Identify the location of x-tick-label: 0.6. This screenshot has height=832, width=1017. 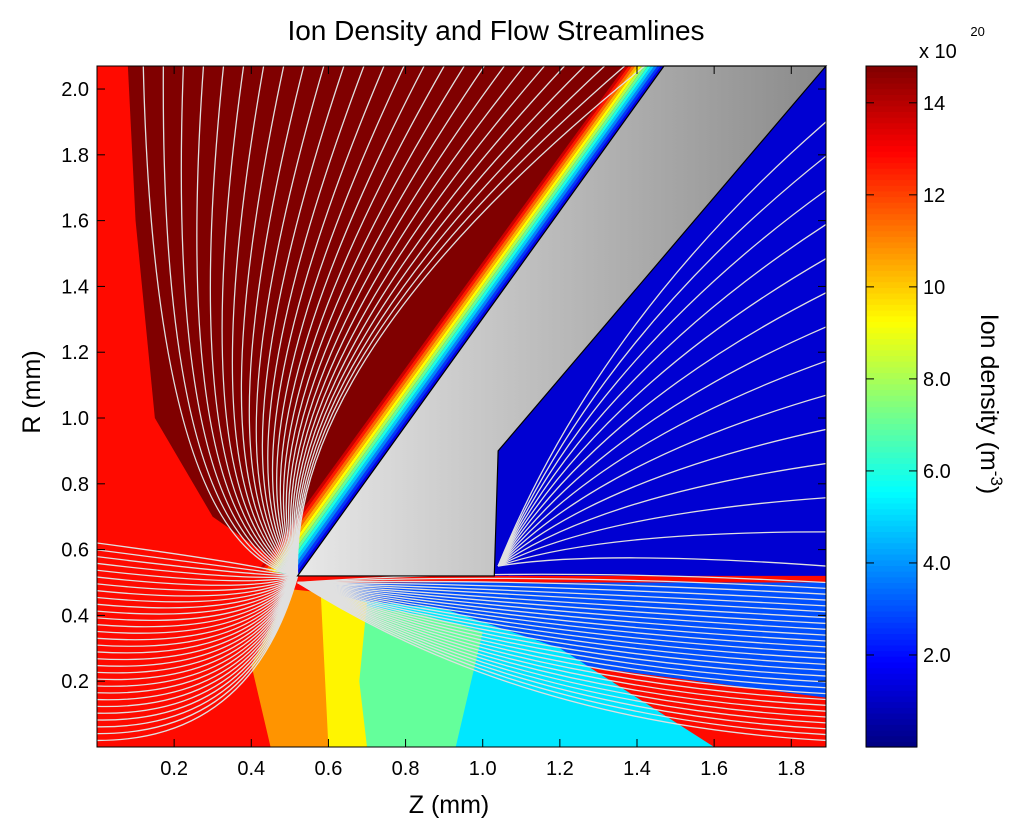
(329, 769).